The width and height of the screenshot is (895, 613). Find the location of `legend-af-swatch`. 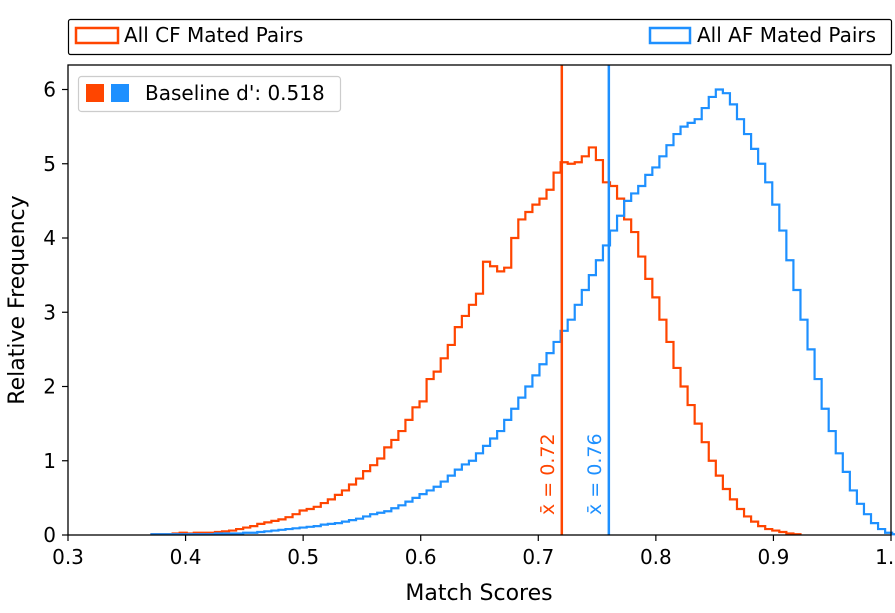

legend-af-swatch is located at coordinates (670, 35).